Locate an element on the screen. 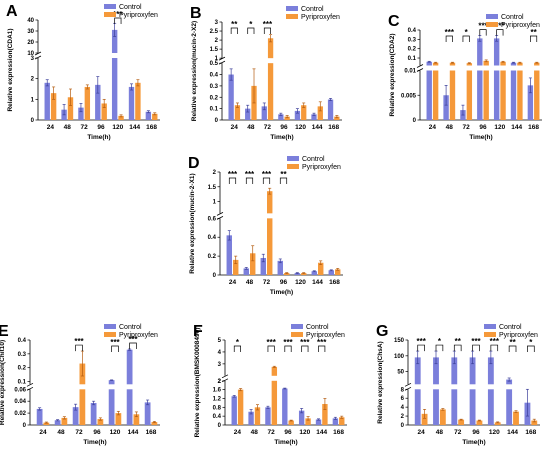 Image resolution: width=550 pixels, height=452 pixels. y-tick-label: 4 is located at coordinates (403, 408).